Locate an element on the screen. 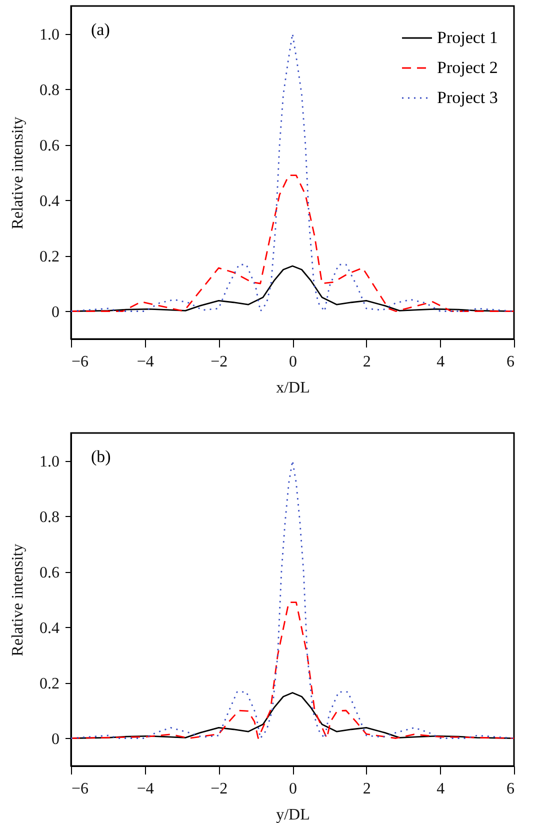 This screenshot has width=539, height=823. legend-label: Project 1 is located at coordinates (467, 37).